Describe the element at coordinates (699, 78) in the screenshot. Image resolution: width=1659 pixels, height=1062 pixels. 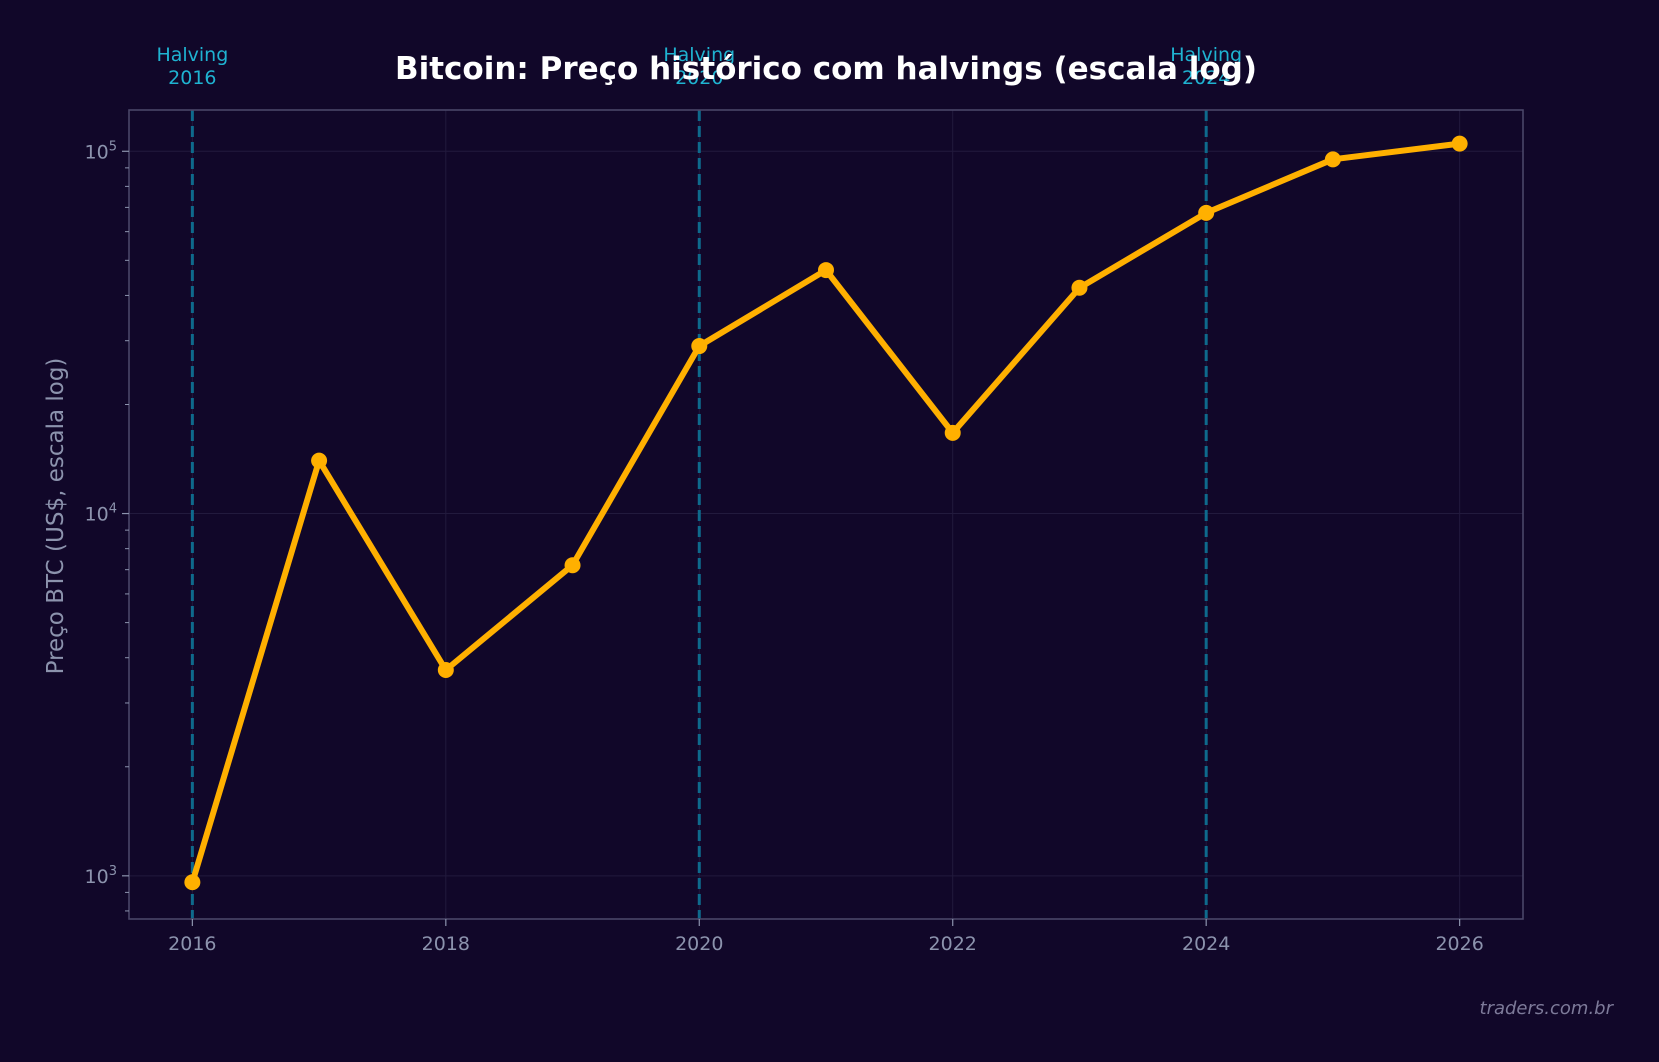
I see `halving-year-label: 2020` at that location.